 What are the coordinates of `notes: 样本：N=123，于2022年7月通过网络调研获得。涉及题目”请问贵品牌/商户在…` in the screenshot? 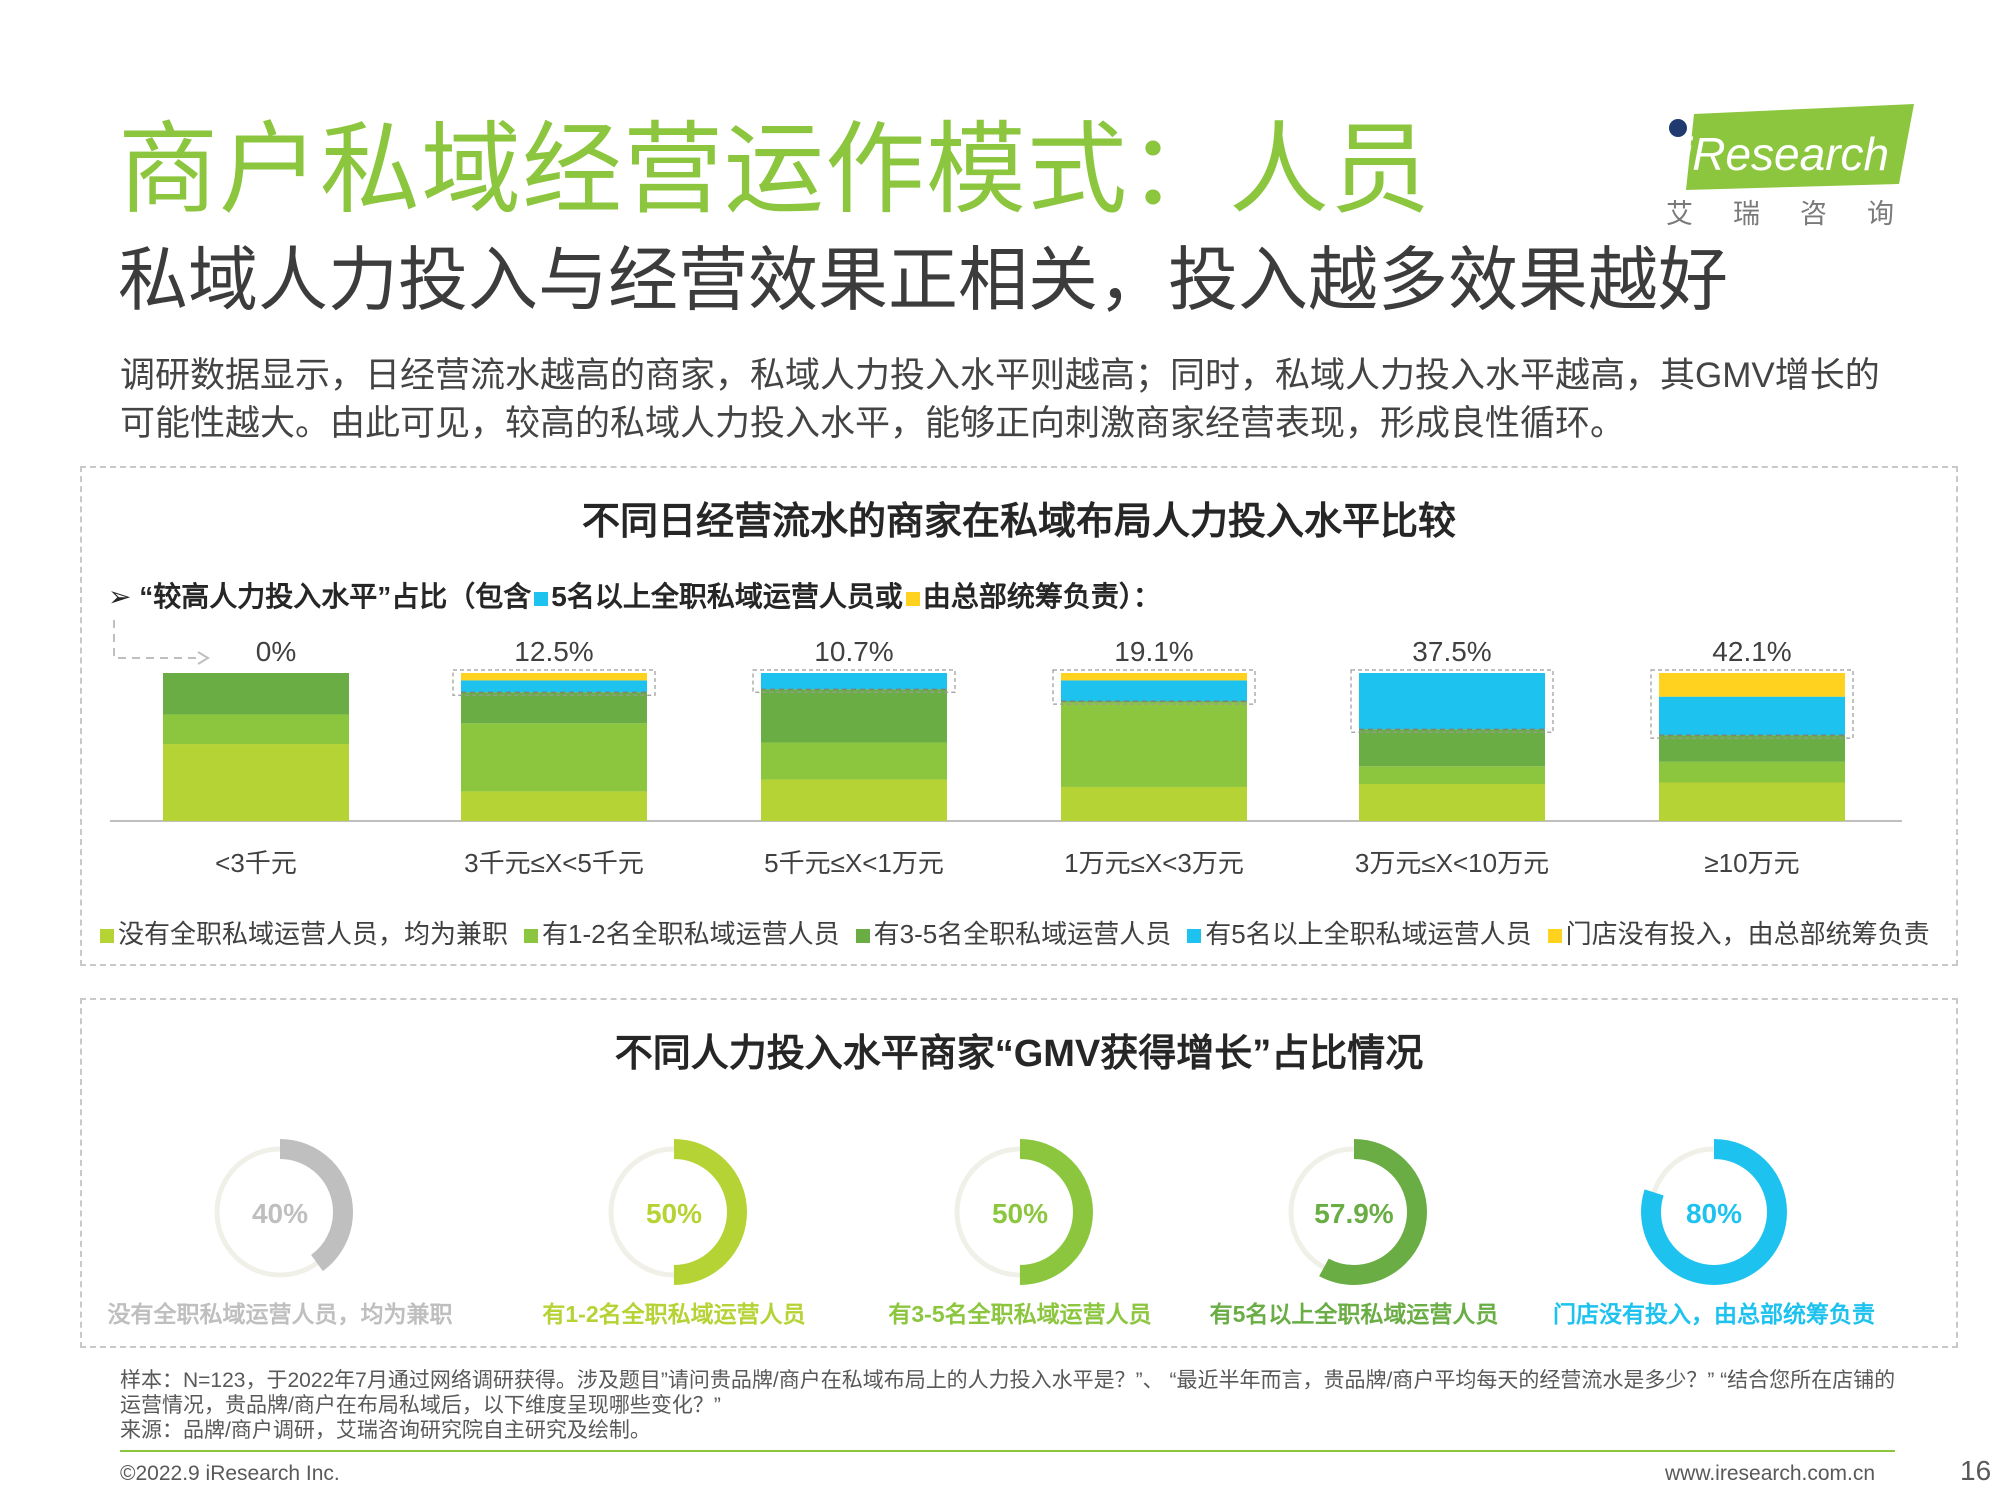 It's located at (1010, 1405).